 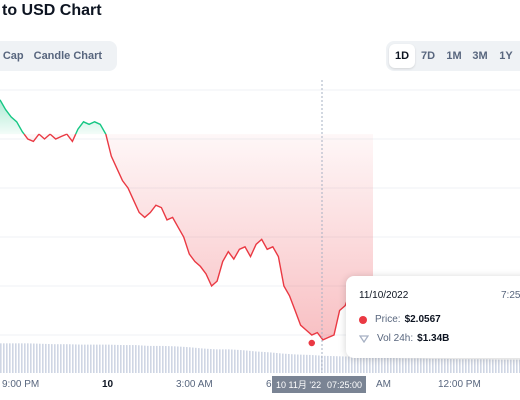 What do you see at coordinates (506, 56) in the screenshot?
I see `range-1y-tab: 1Y` at bounding box center [506, 56].